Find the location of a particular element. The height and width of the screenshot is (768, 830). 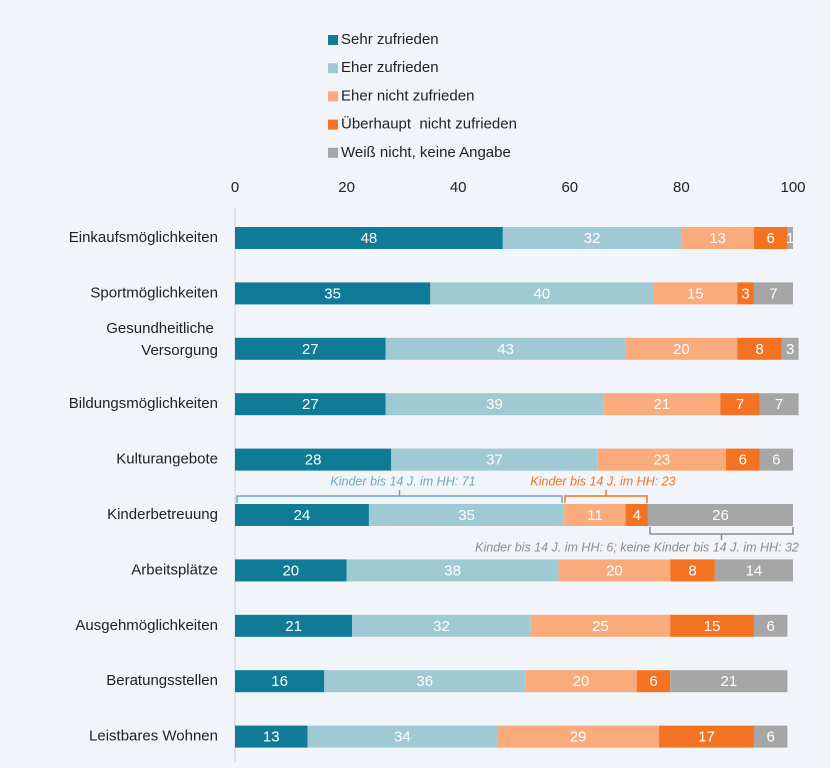

value-label: 48 is located at coordinates (369, 238).